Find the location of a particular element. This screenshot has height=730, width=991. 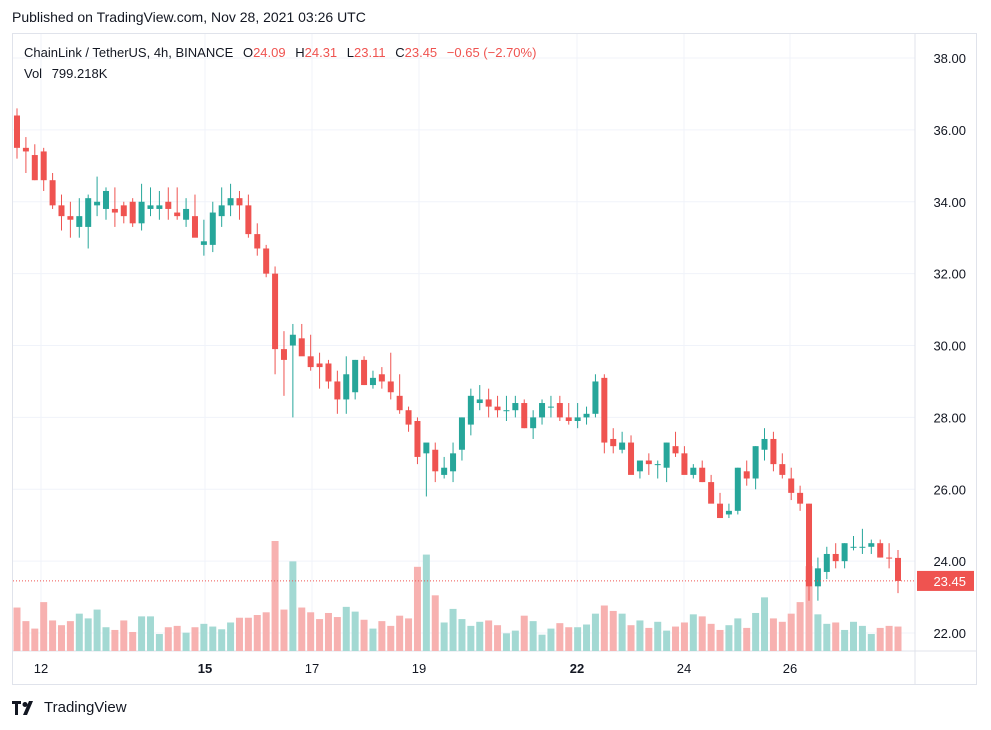

footer: TradingView is located at coordinates (69, 707).